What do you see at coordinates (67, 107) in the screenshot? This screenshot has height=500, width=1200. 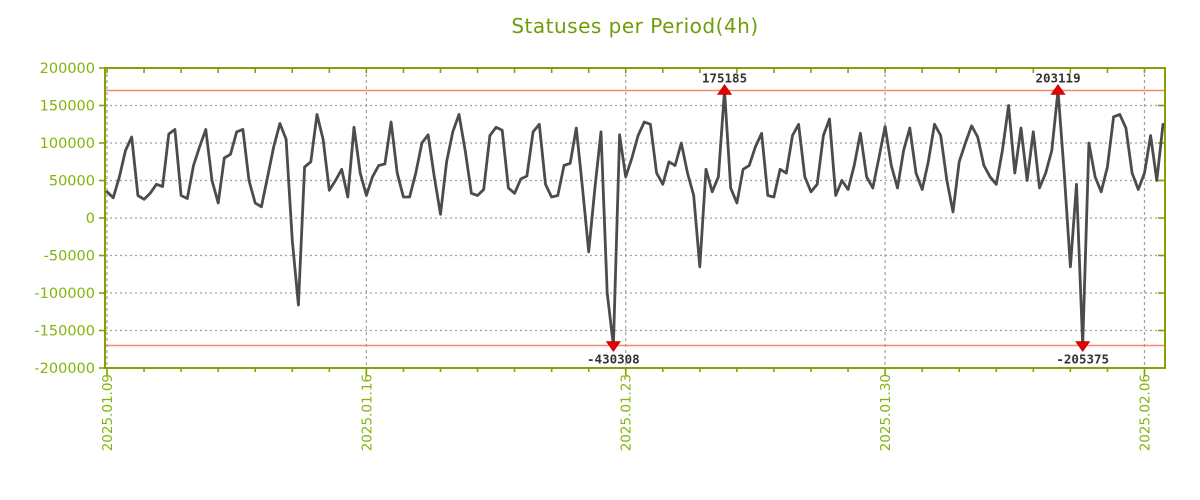 I see `y-tick-label: 150000` at bounding box center [67, 107].